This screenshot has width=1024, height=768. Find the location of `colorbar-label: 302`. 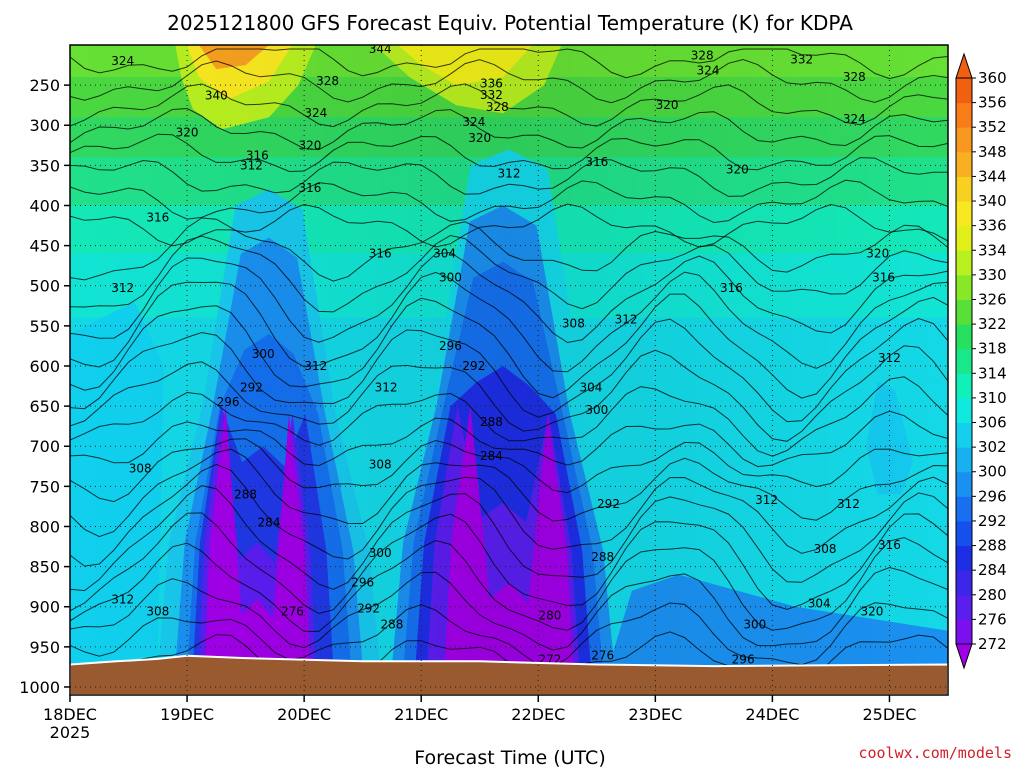

colorbar-label: 302 is located at coordinates (992, 447).